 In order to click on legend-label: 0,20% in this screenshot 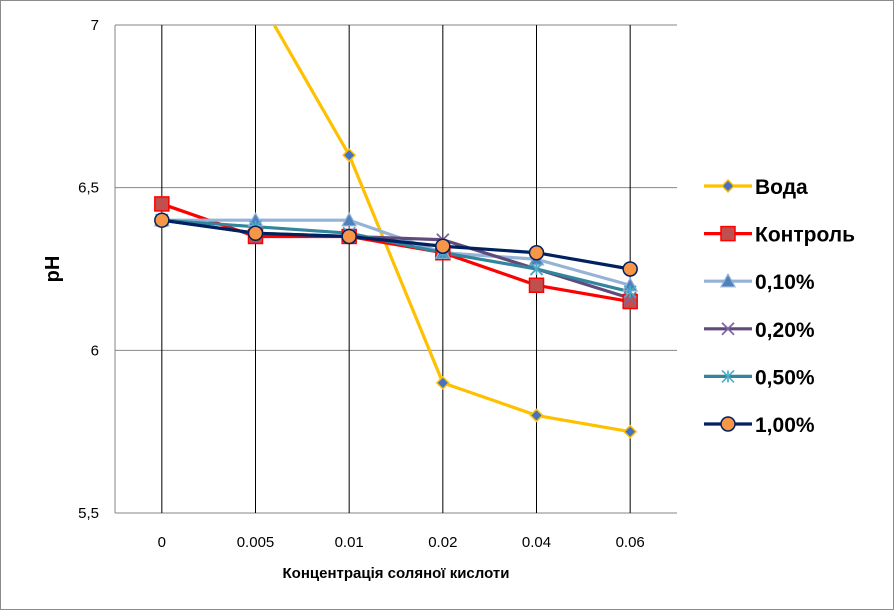, I will do `click(785, 330)`.